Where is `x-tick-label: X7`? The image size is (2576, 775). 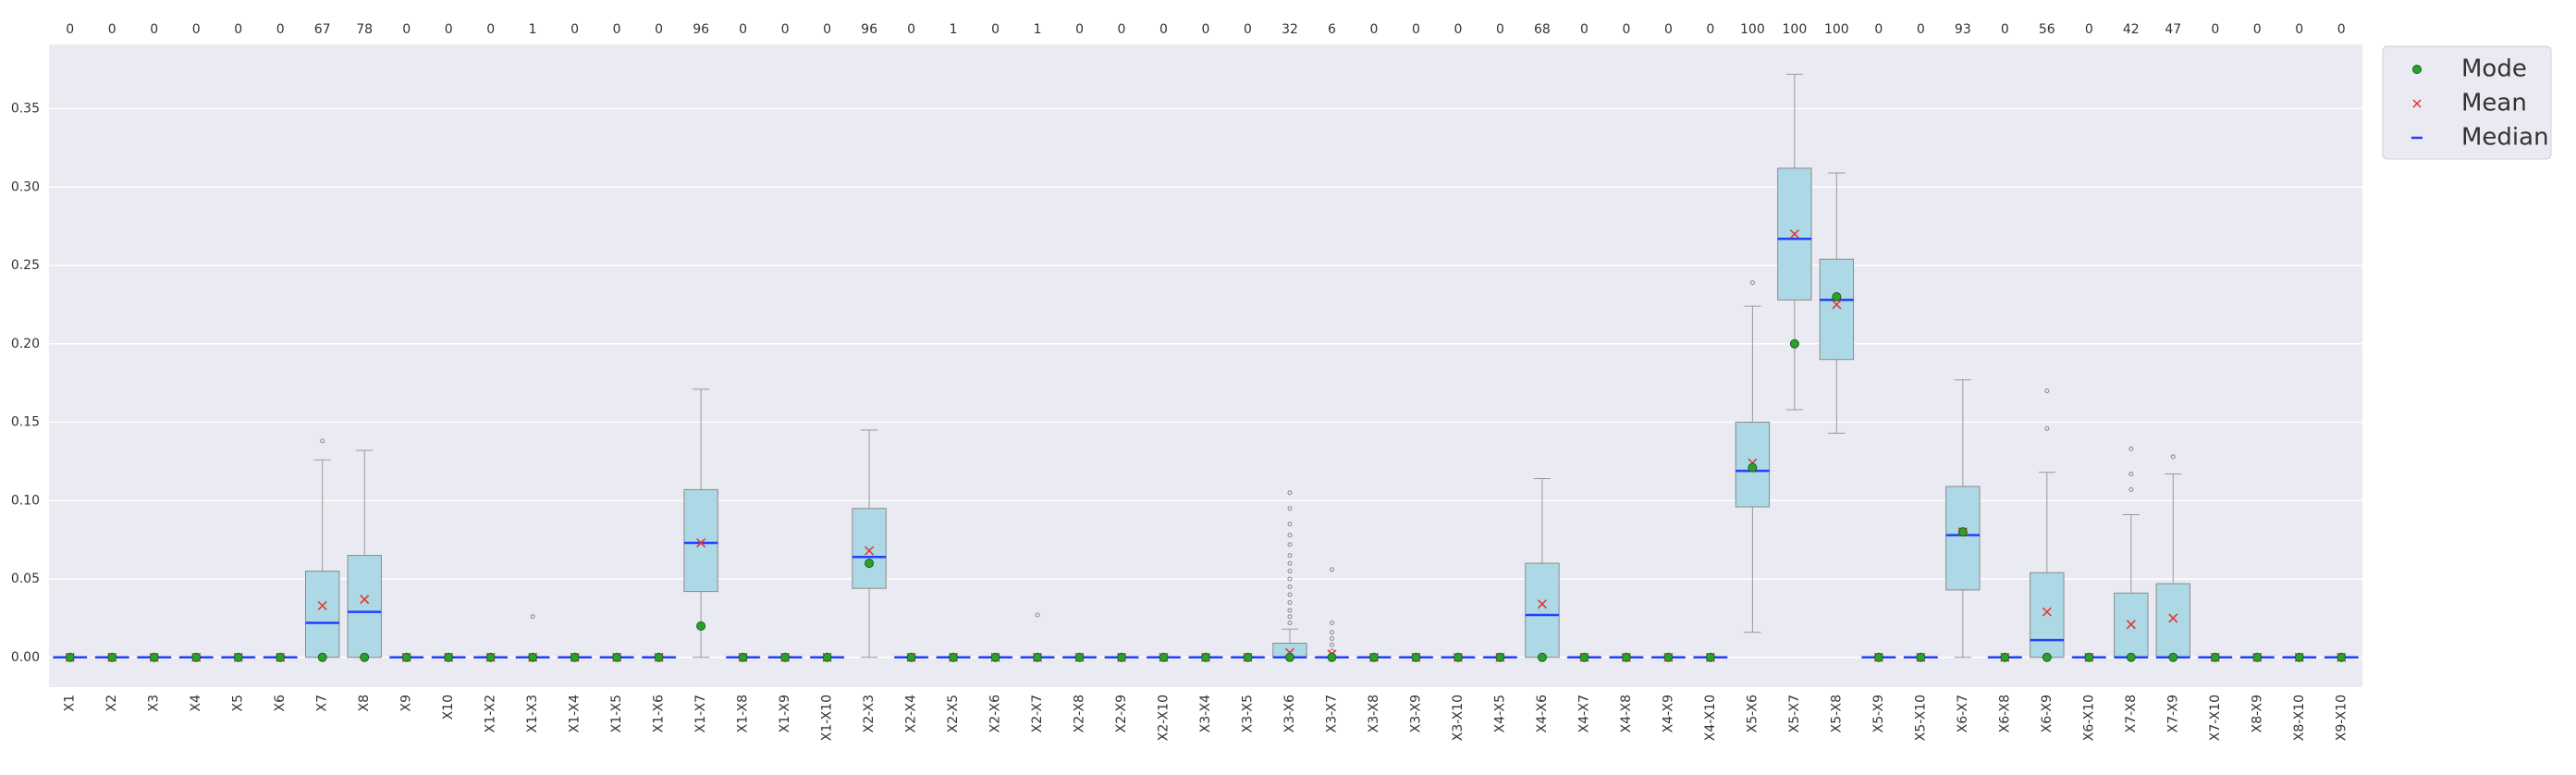
x-tick-label: X7 is located at coordinates (323, 704).